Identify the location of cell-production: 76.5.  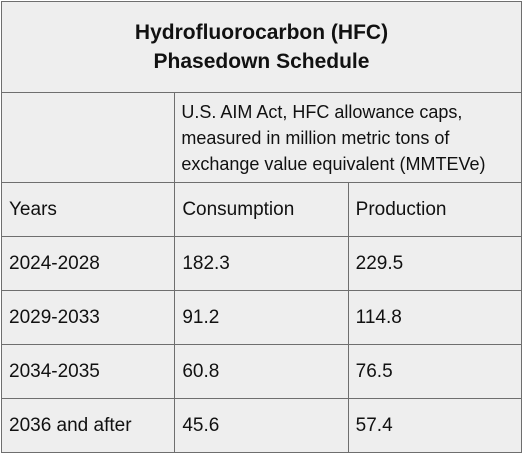
(435, 371).